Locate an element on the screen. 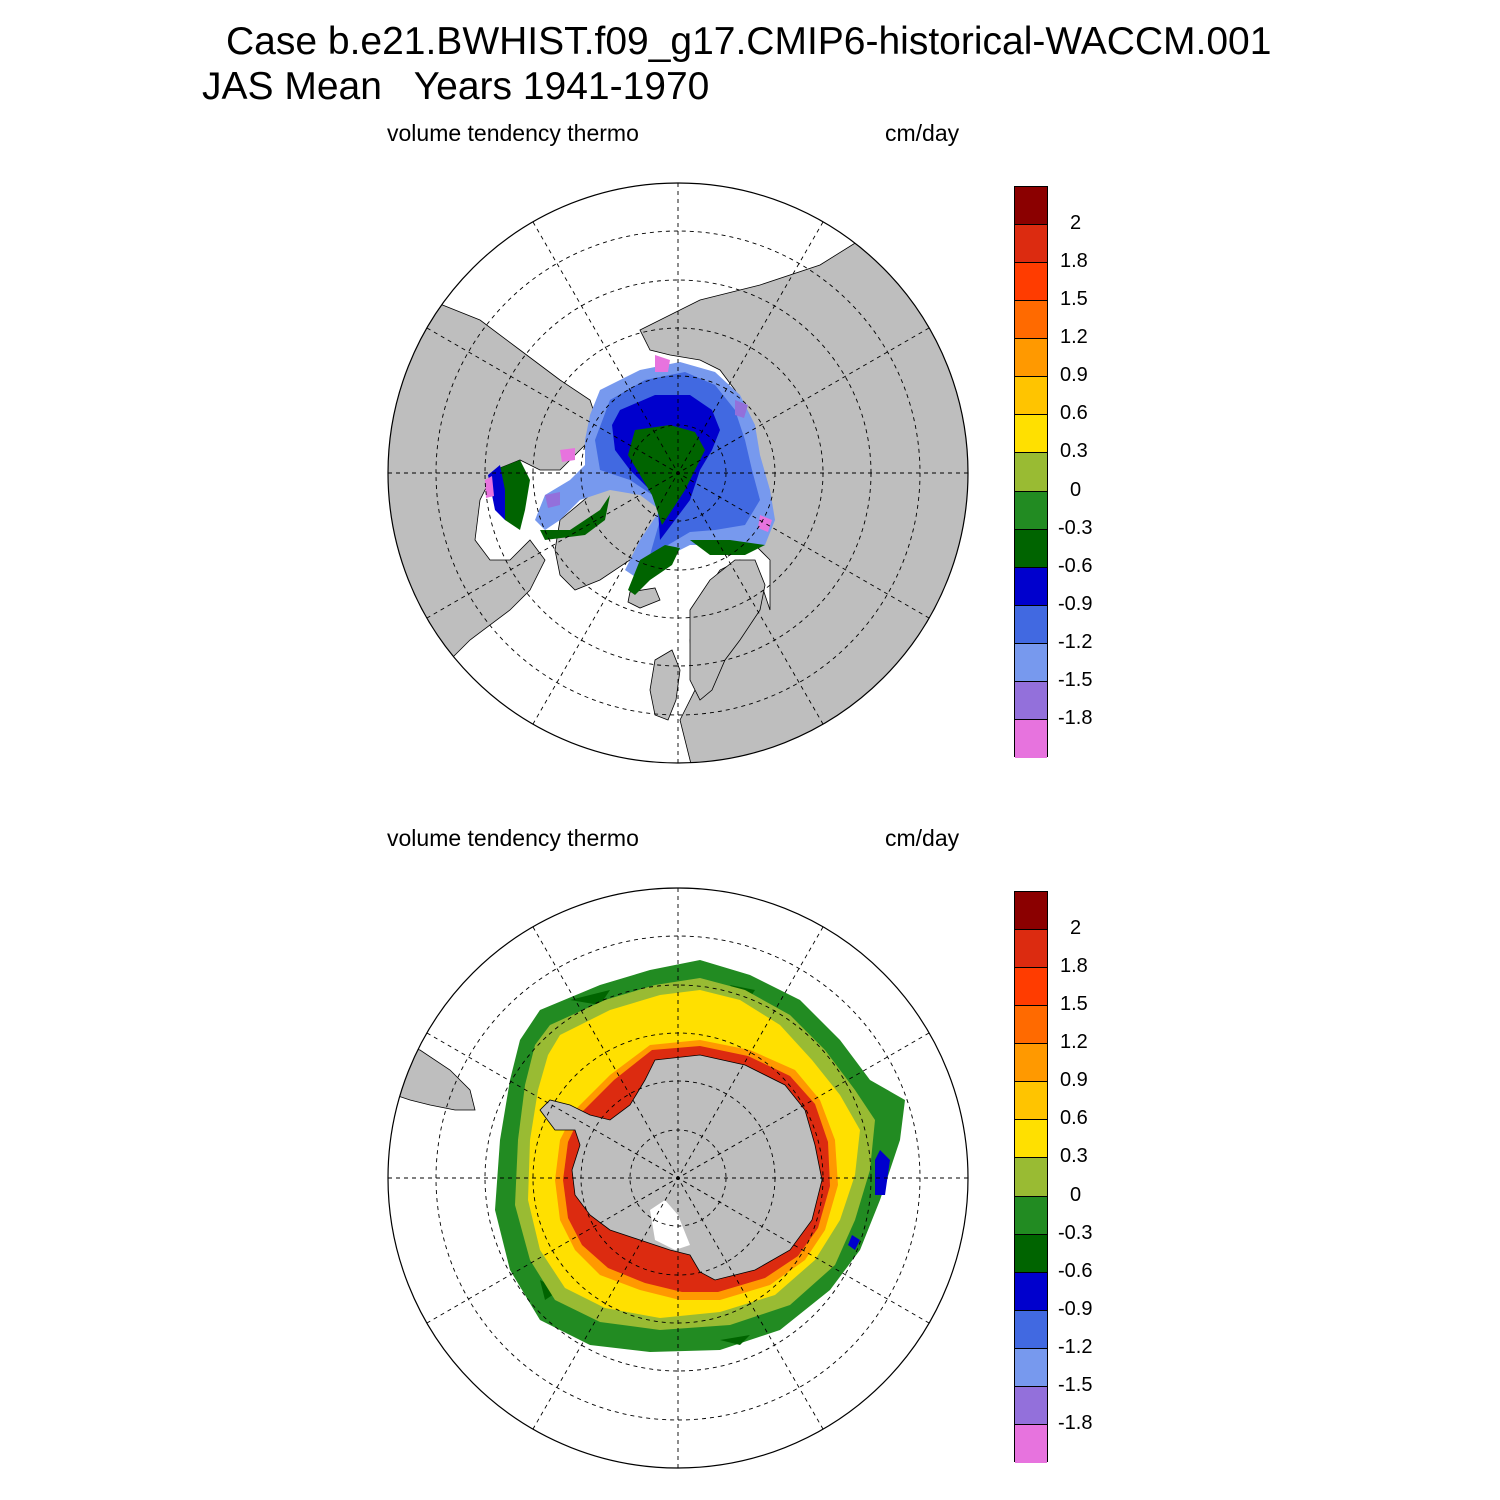 The image size is (1500, 1500). north-panel-units-label: cm/day is located at coordinates (922, 133).